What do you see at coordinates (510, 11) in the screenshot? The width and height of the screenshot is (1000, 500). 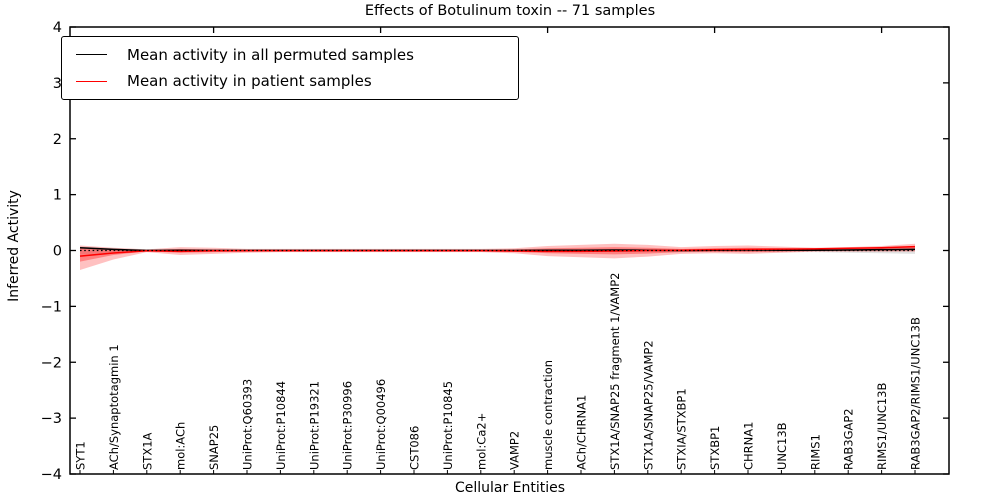 I see `chart-title: Effects of Botulinum toxin -- 71 samples` at bounding box center [510, 11].